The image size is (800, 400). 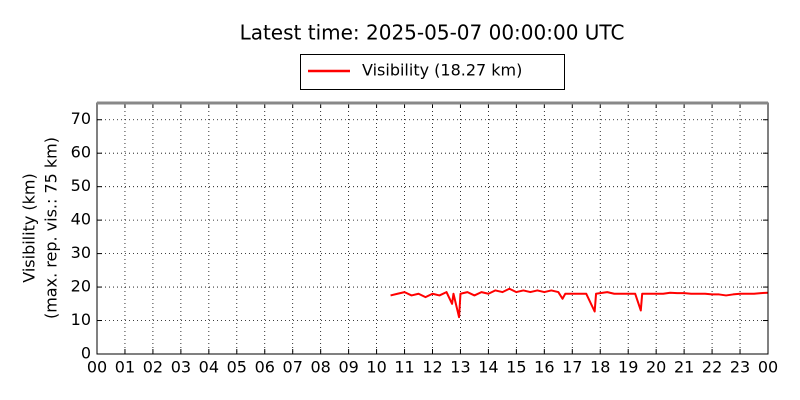 What do you see at coordinates (29, 227) in the screenshot?
I see `y-axis-label: Visibility (km)` at bounding box center [29, 227].